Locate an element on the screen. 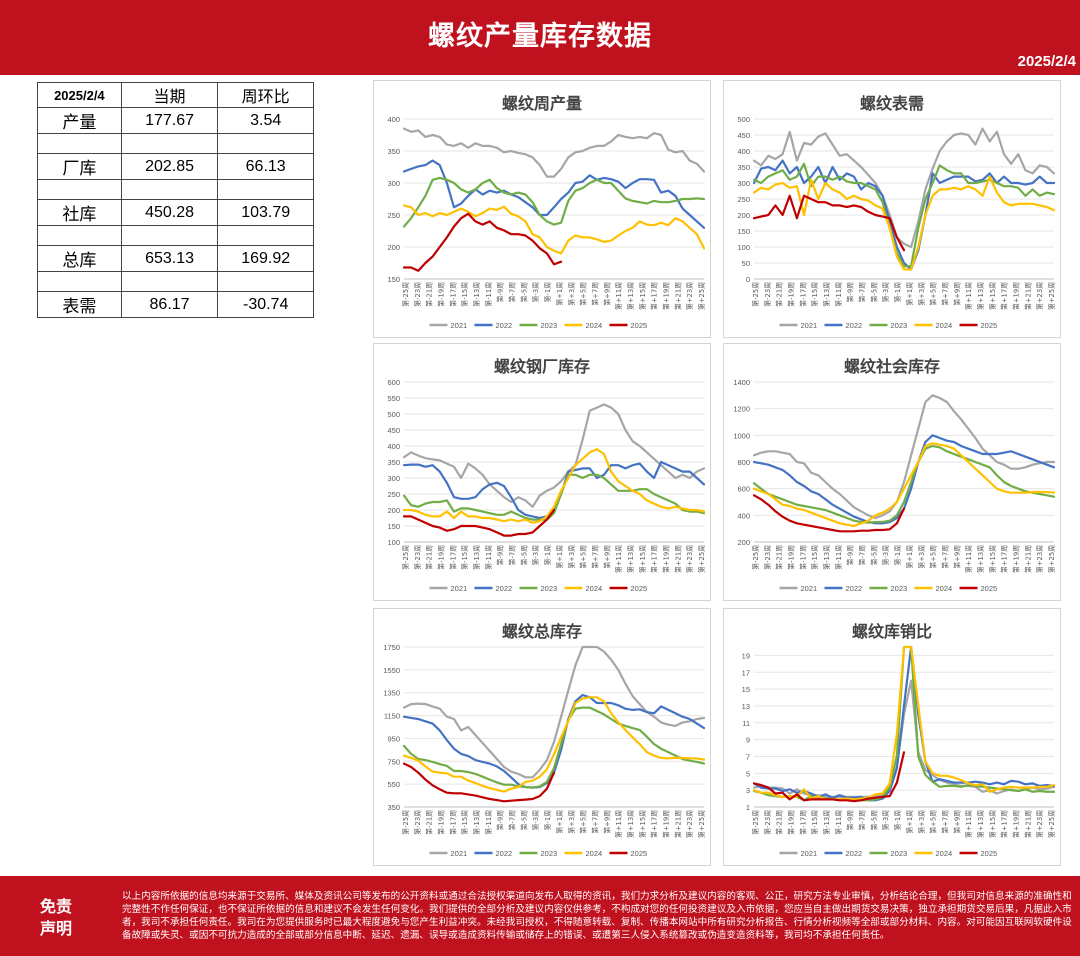 Image resolution: width=1080 pixels, height=956 pixels. row-current: 177.67 is located at coordinates (169, 120).